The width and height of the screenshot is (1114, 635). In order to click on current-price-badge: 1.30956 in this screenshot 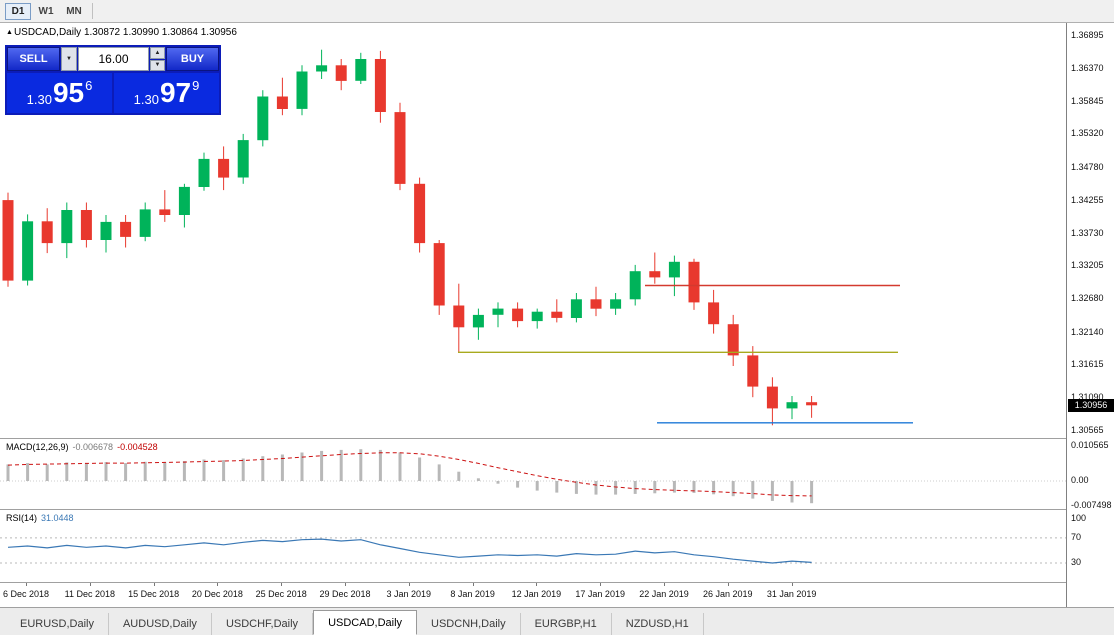, I will do `click(1091, 405)`.